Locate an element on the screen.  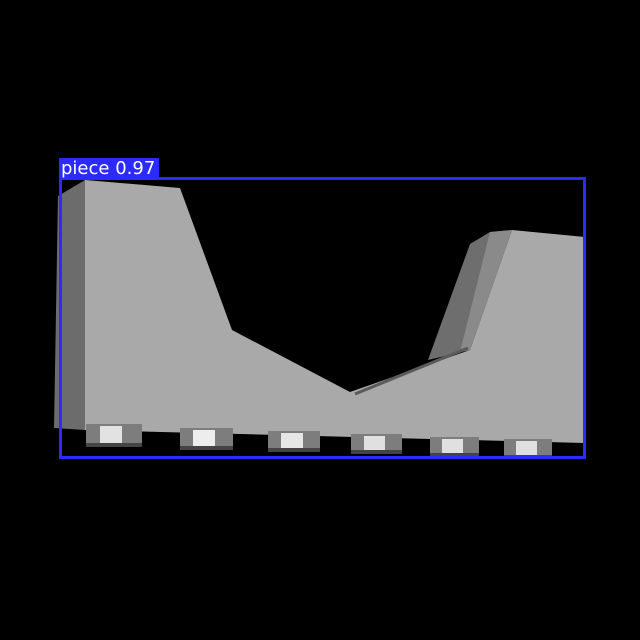
detection-label: piece 0.97 is located at coordinates (109, 168).